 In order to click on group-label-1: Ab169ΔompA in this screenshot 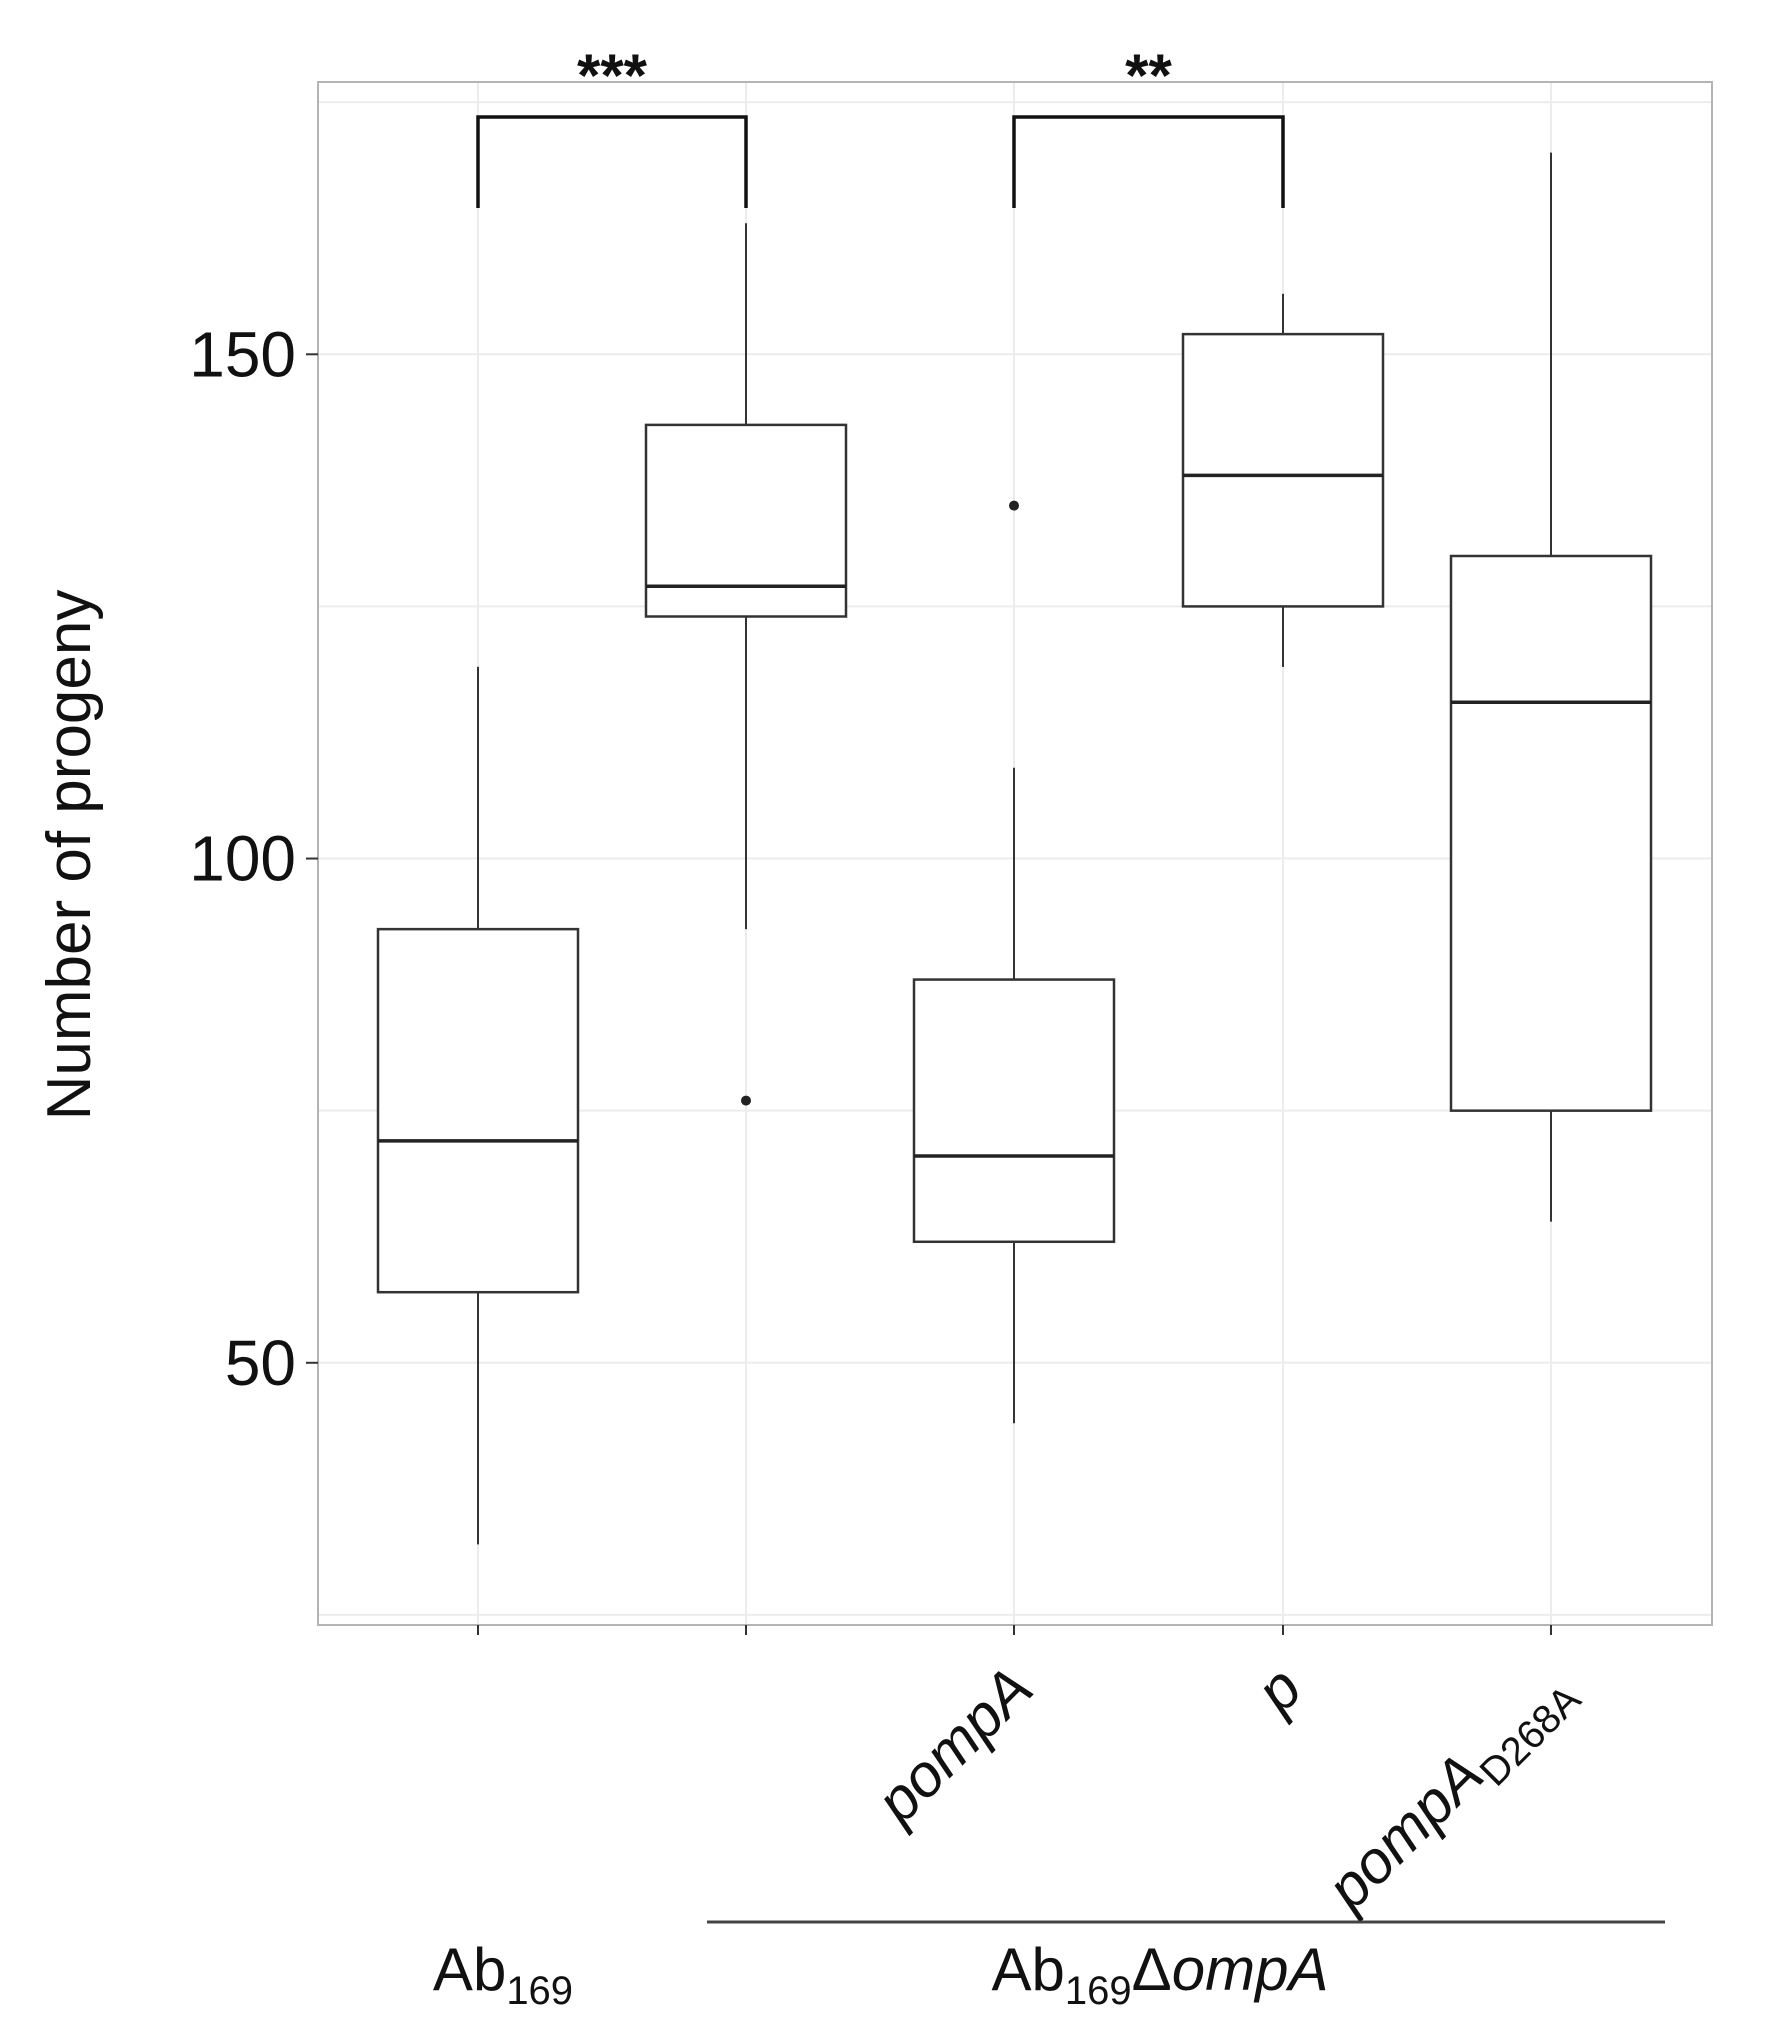, I will do `click(1186, 1966)`.